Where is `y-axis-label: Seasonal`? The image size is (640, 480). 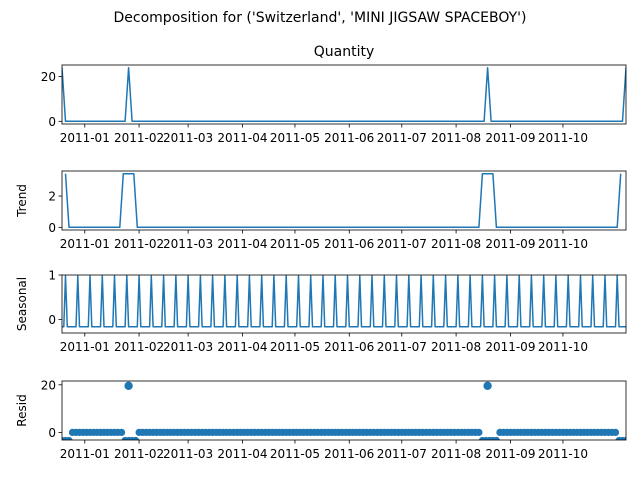 y-axis-label: Seasonal is located at coordinates (22, 304).